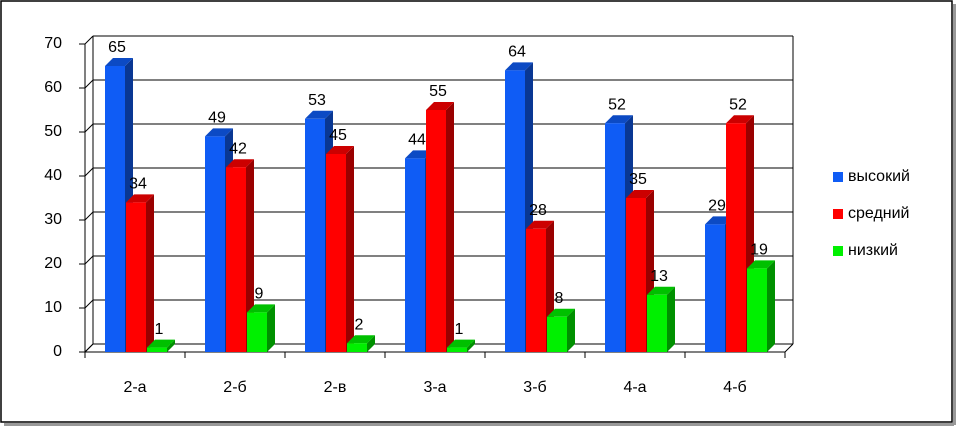 The width and height of the screenshot is (958, 433). I want to click on value-label: 29, so click(717, 206).